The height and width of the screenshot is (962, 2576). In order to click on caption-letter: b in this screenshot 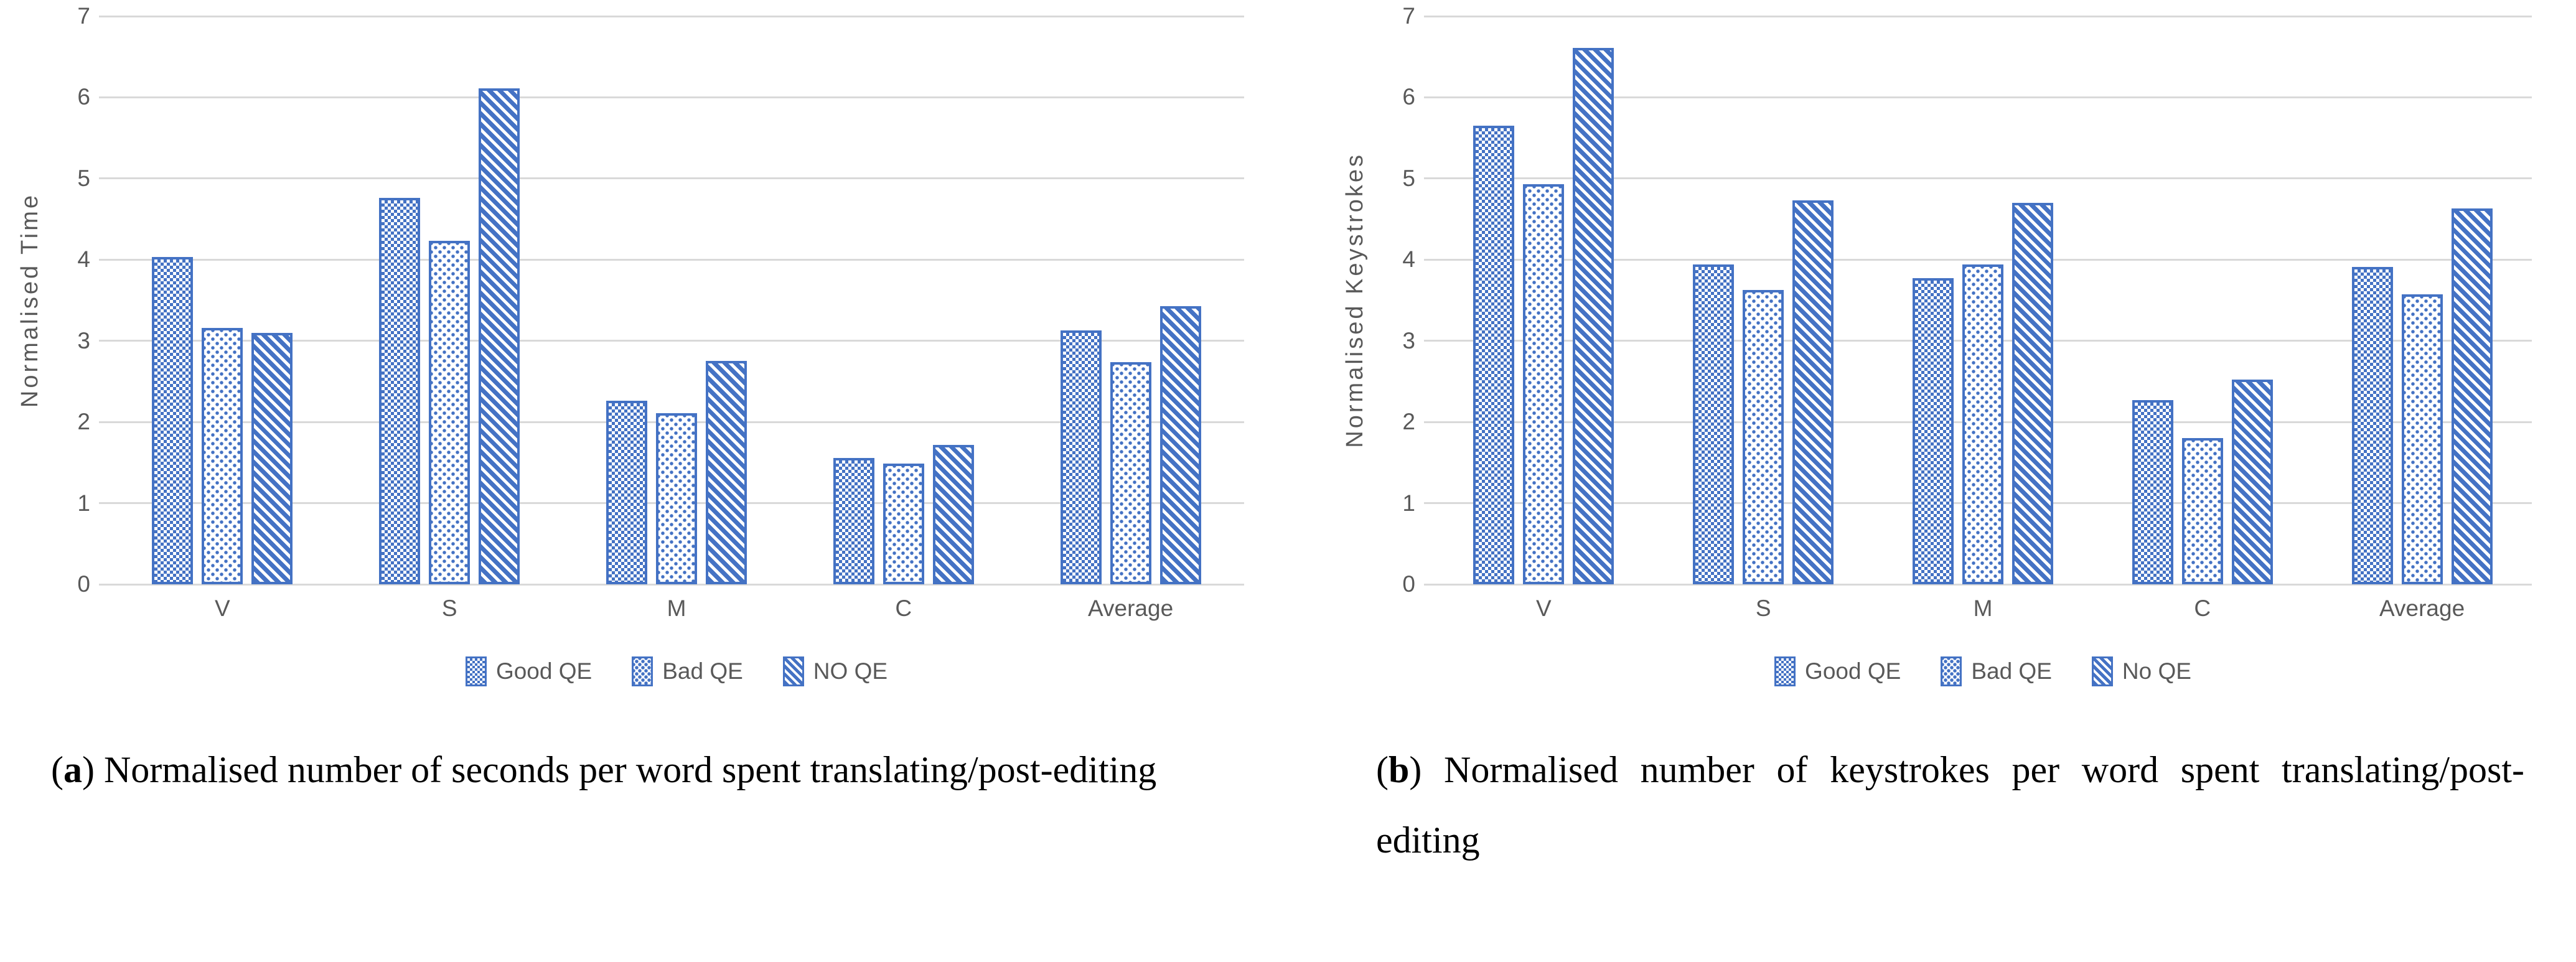, I will do `click(1399, 769)`.